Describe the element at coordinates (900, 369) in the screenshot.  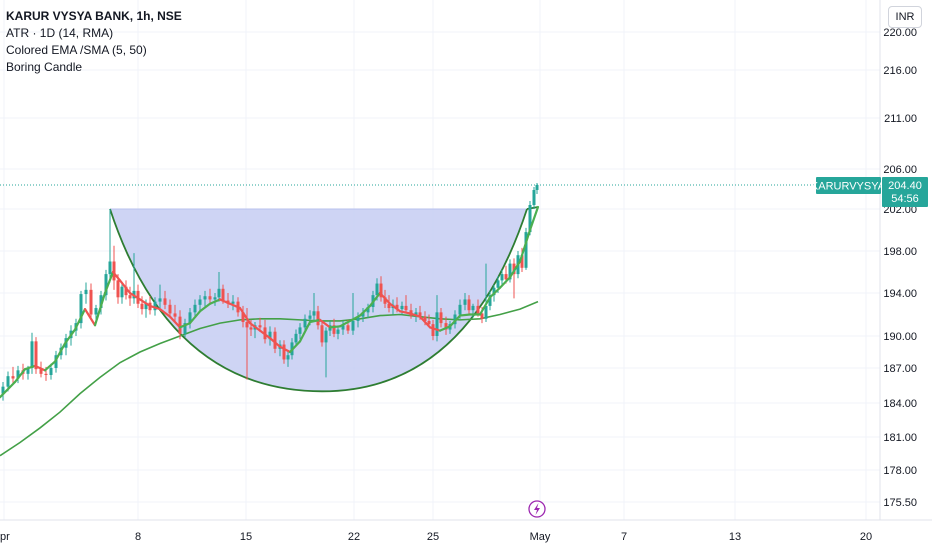
I see `y-tick-label: 187.00` at that location.